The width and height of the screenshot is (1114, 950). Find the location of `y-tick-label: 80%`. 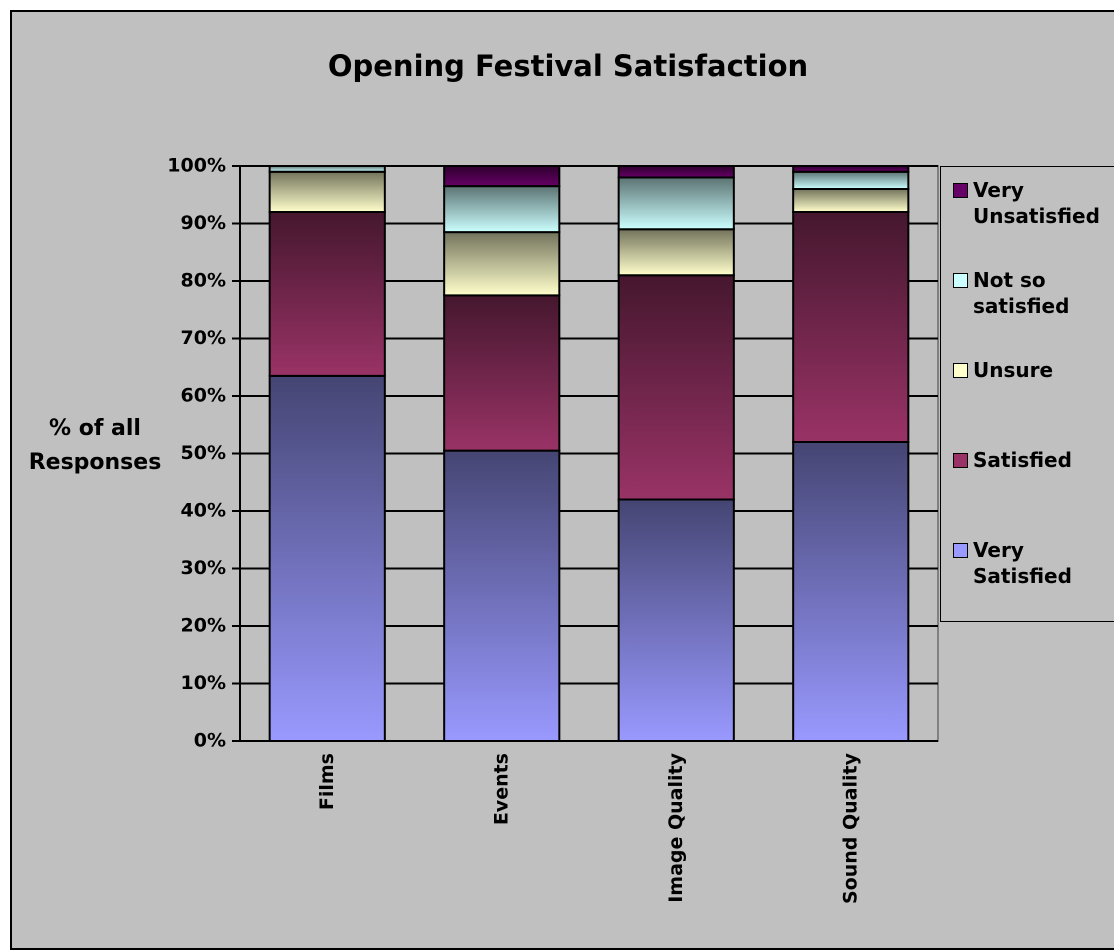

y-tick-label: 80% is located at coordinates (203, 281).